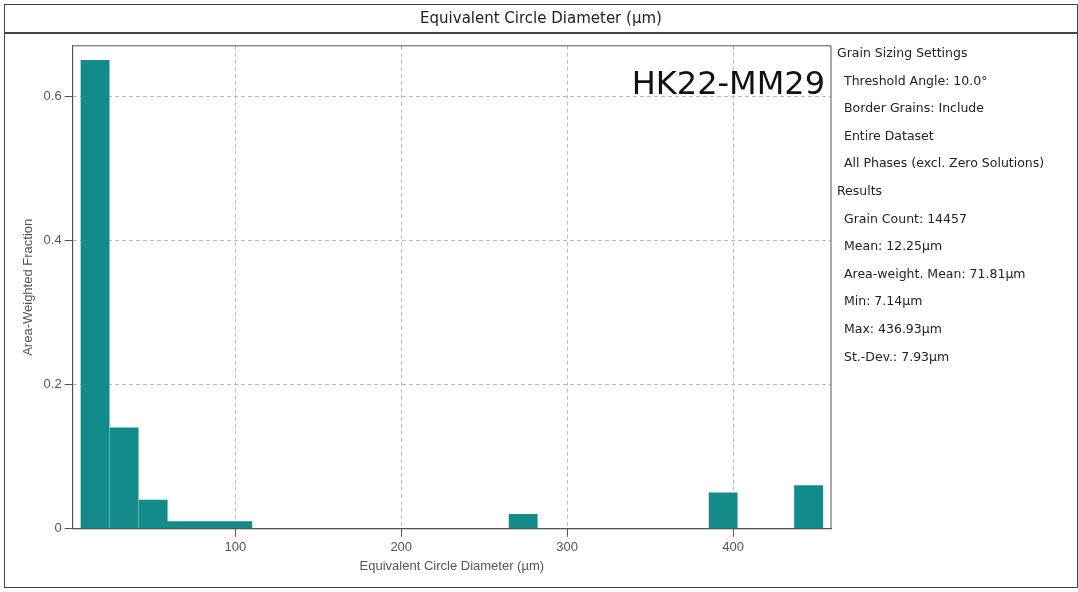 The width and height of the screenshot is (1078, 592). I want to click on x-tick-label: 200, so click(401, 547).